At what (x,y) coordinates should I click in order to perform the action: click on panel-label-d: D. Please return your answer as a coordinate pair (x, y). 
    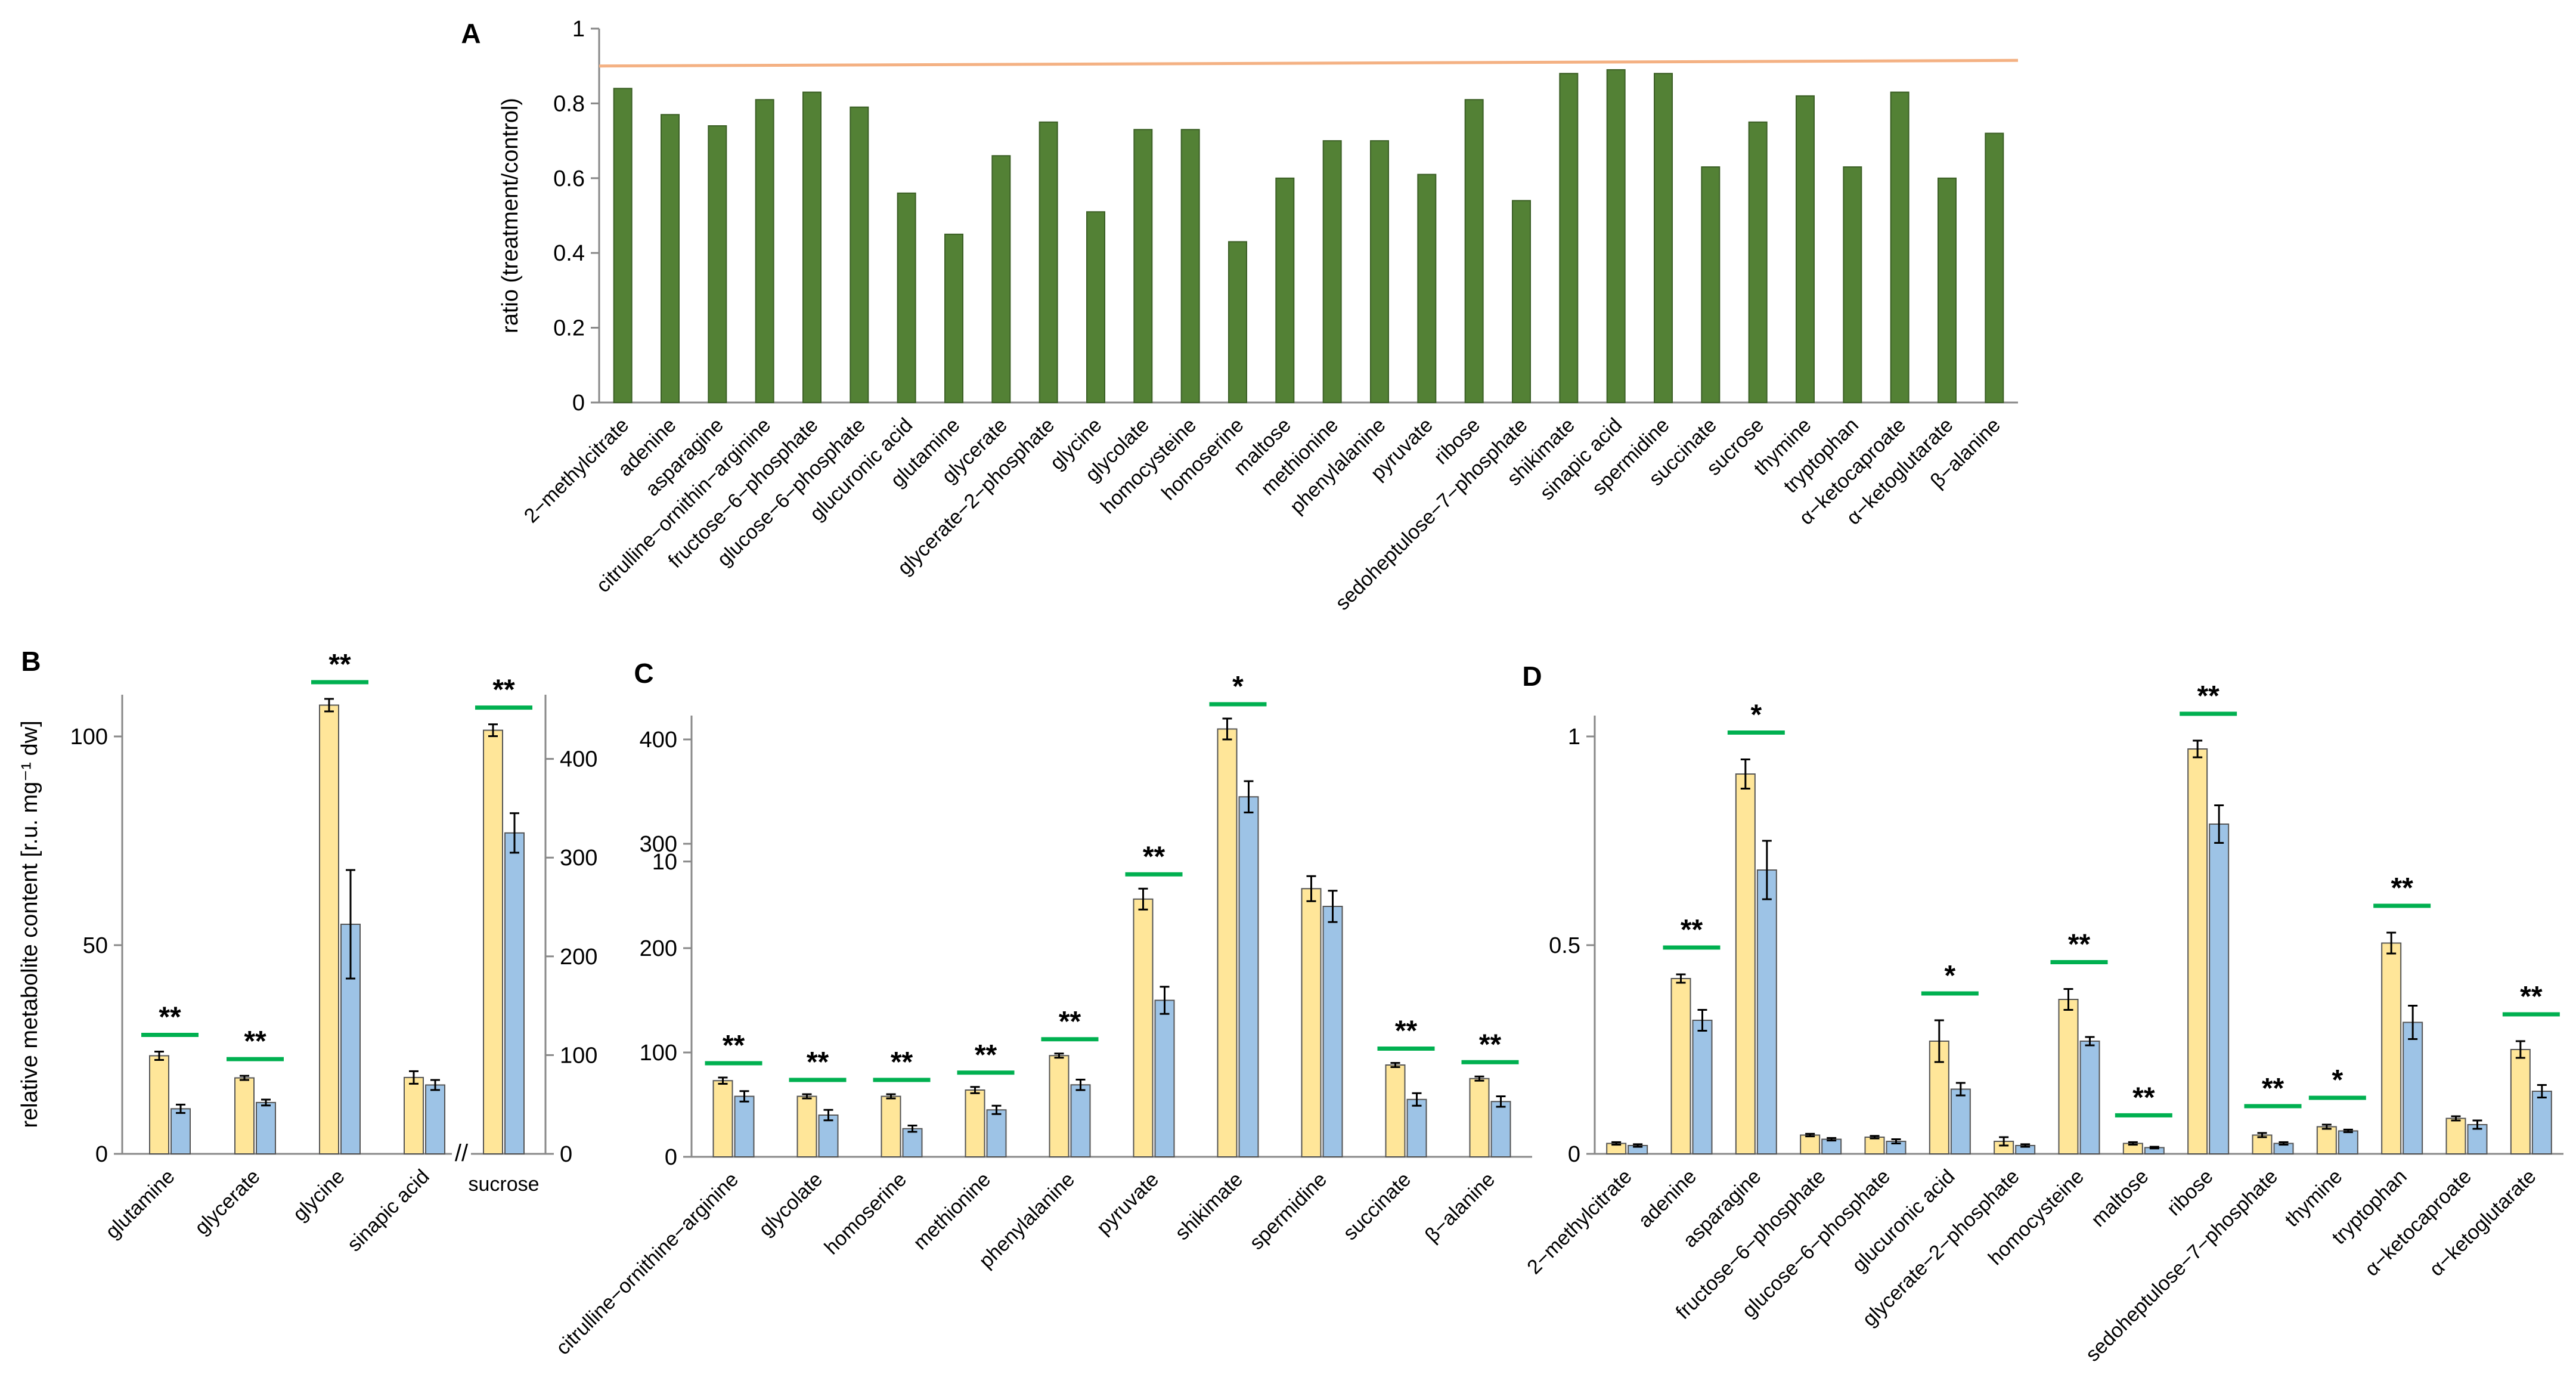
    Looking at the image, I should click on (1532, 676).